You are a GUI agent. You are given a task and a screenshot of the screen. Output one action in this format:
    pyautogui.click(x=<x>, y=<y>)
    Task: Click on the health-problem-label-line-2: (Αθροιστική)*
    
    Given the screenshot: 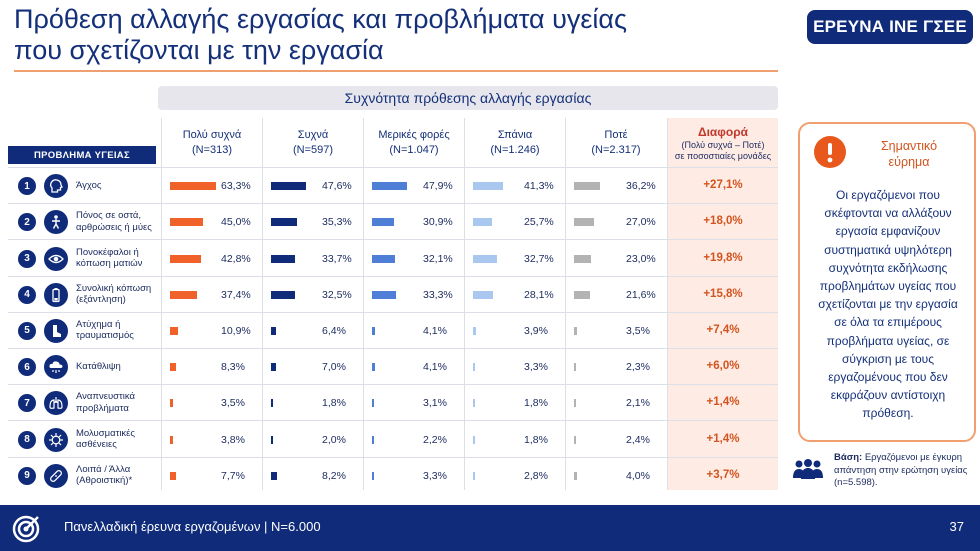 What is the action you would take?
    pyautogui.click(x=104, y=481)
    